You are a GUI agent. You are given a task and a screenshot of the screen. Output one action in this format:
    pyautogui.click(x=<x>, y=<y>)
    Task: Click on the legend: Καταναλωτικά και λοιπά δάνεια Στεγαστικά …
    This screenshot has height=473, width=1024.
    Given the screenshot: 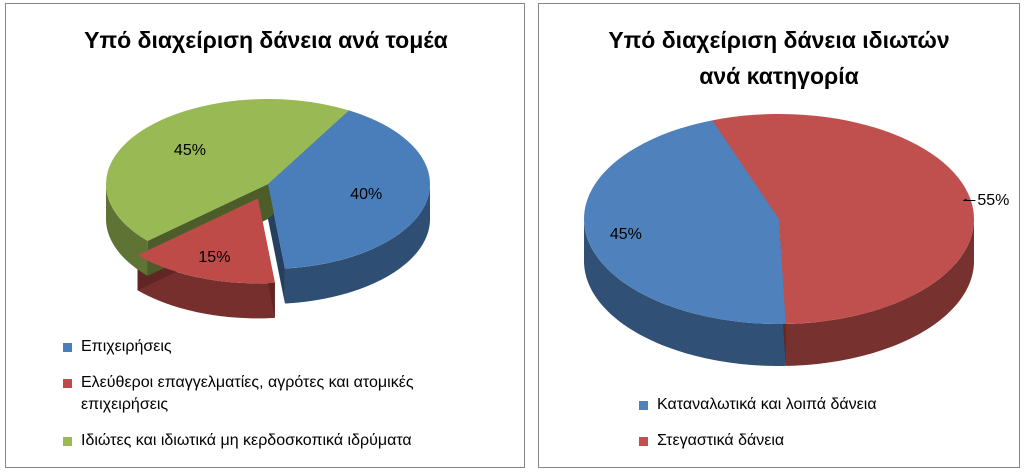 What is the action you would take?
    pyautogui.click(x=819, y=430)
    